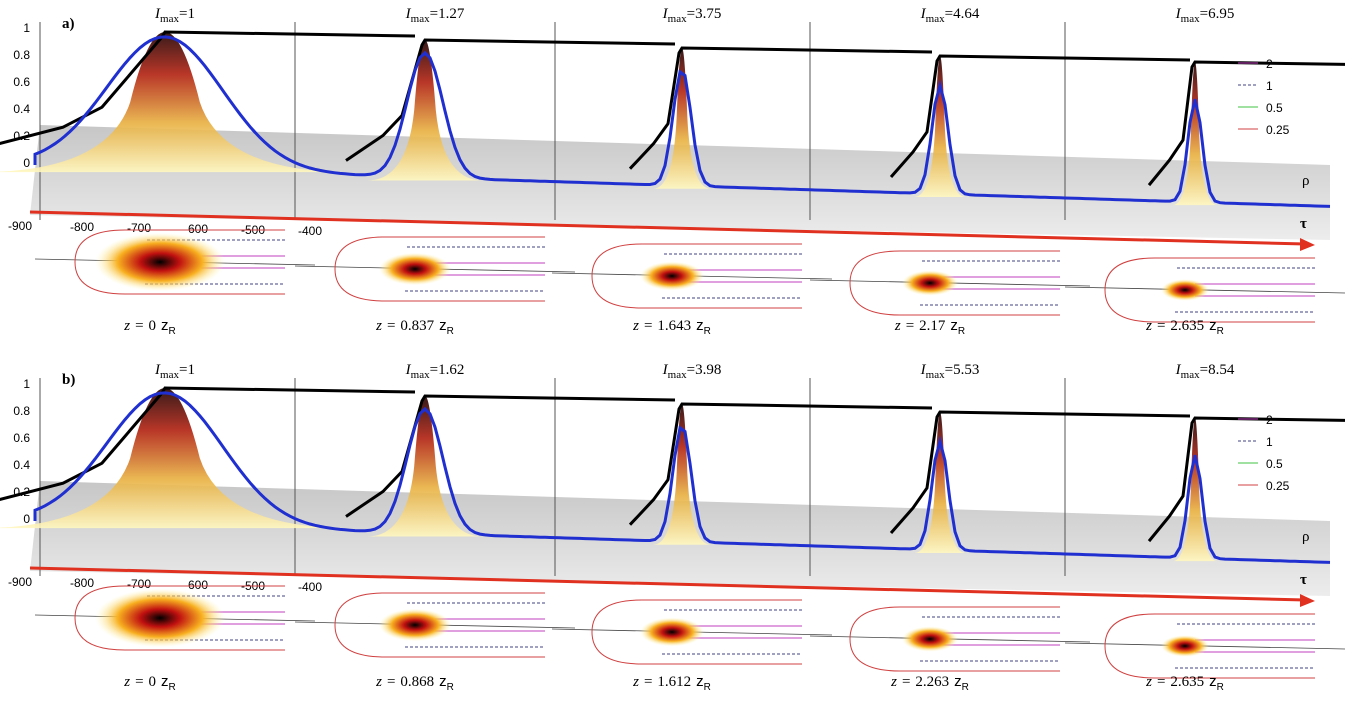 This screenshot has width=1345, height=715. I want to click on x-tick-label: -400, so click(310, 231).